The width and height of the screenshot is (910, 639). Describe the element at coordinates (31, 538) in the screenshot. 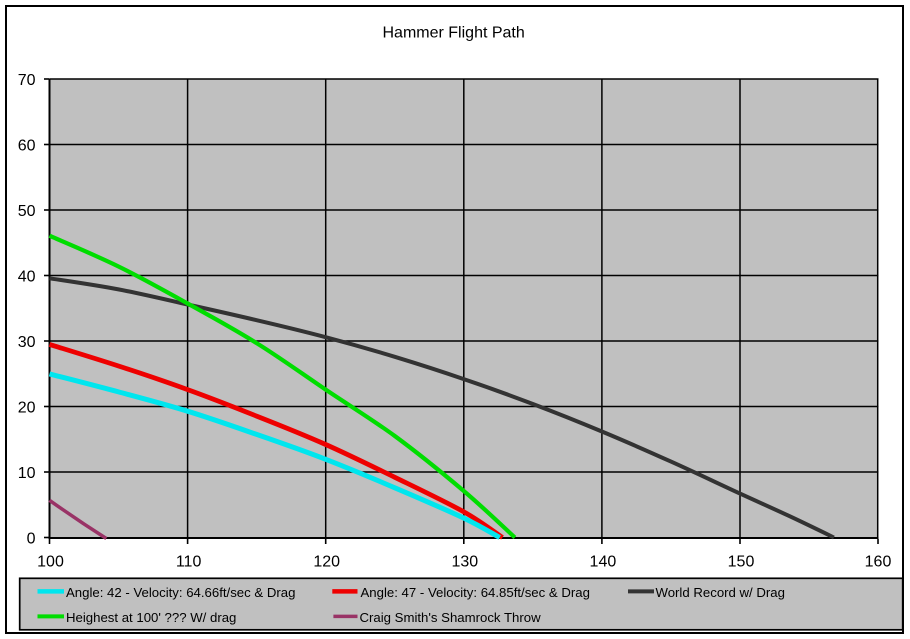

I see `svg-text: 0` at that location.